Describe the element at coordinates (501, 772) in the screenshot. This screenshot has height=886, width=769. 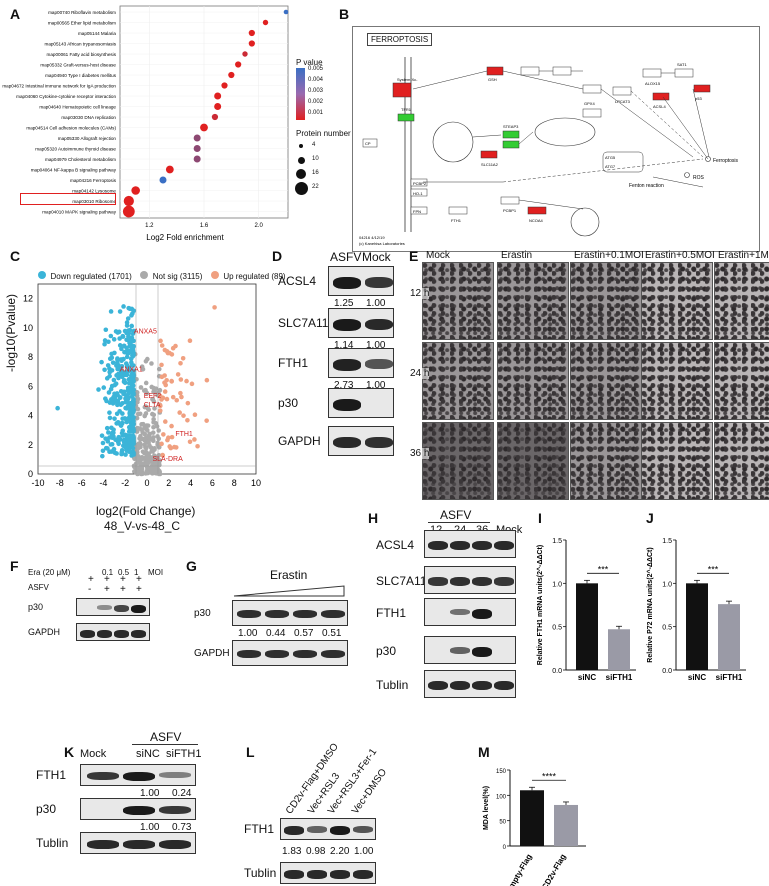
I see `bar-ytick: 150` at that location.